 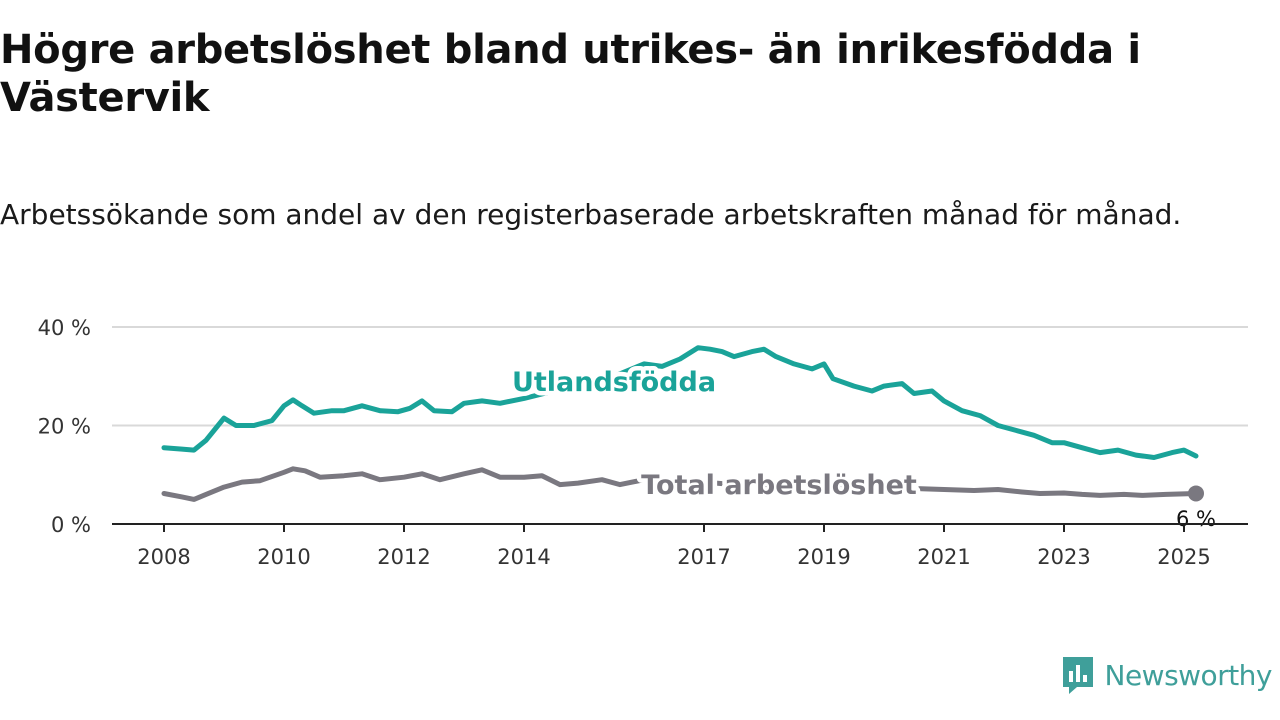 I want to click on y-tick-label: 0 %, so click(x=71, y=525).